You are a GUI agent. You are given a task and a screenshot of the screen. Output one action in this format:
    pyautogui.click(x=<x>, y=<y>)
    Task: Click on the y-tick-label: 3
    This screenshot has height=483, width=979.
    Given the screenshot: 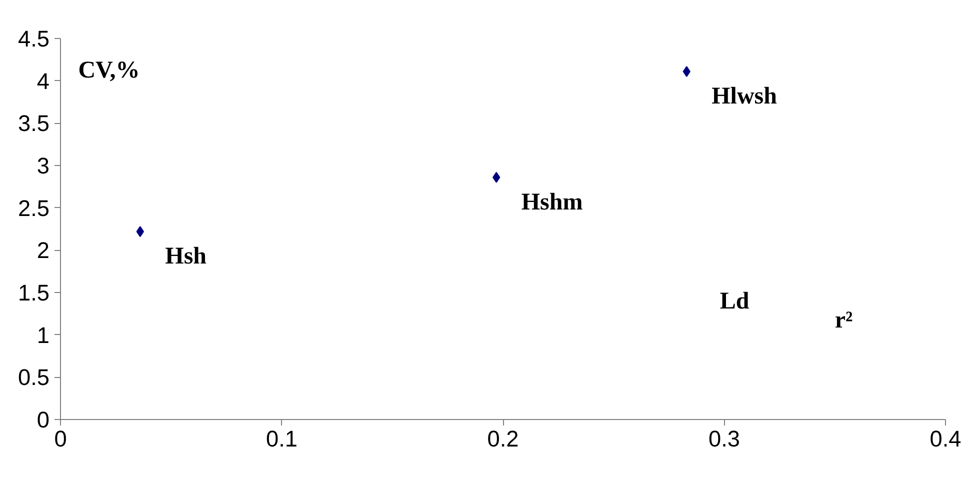 What is the action you would take?
    pyautogui.click(x=43, y=165)
    